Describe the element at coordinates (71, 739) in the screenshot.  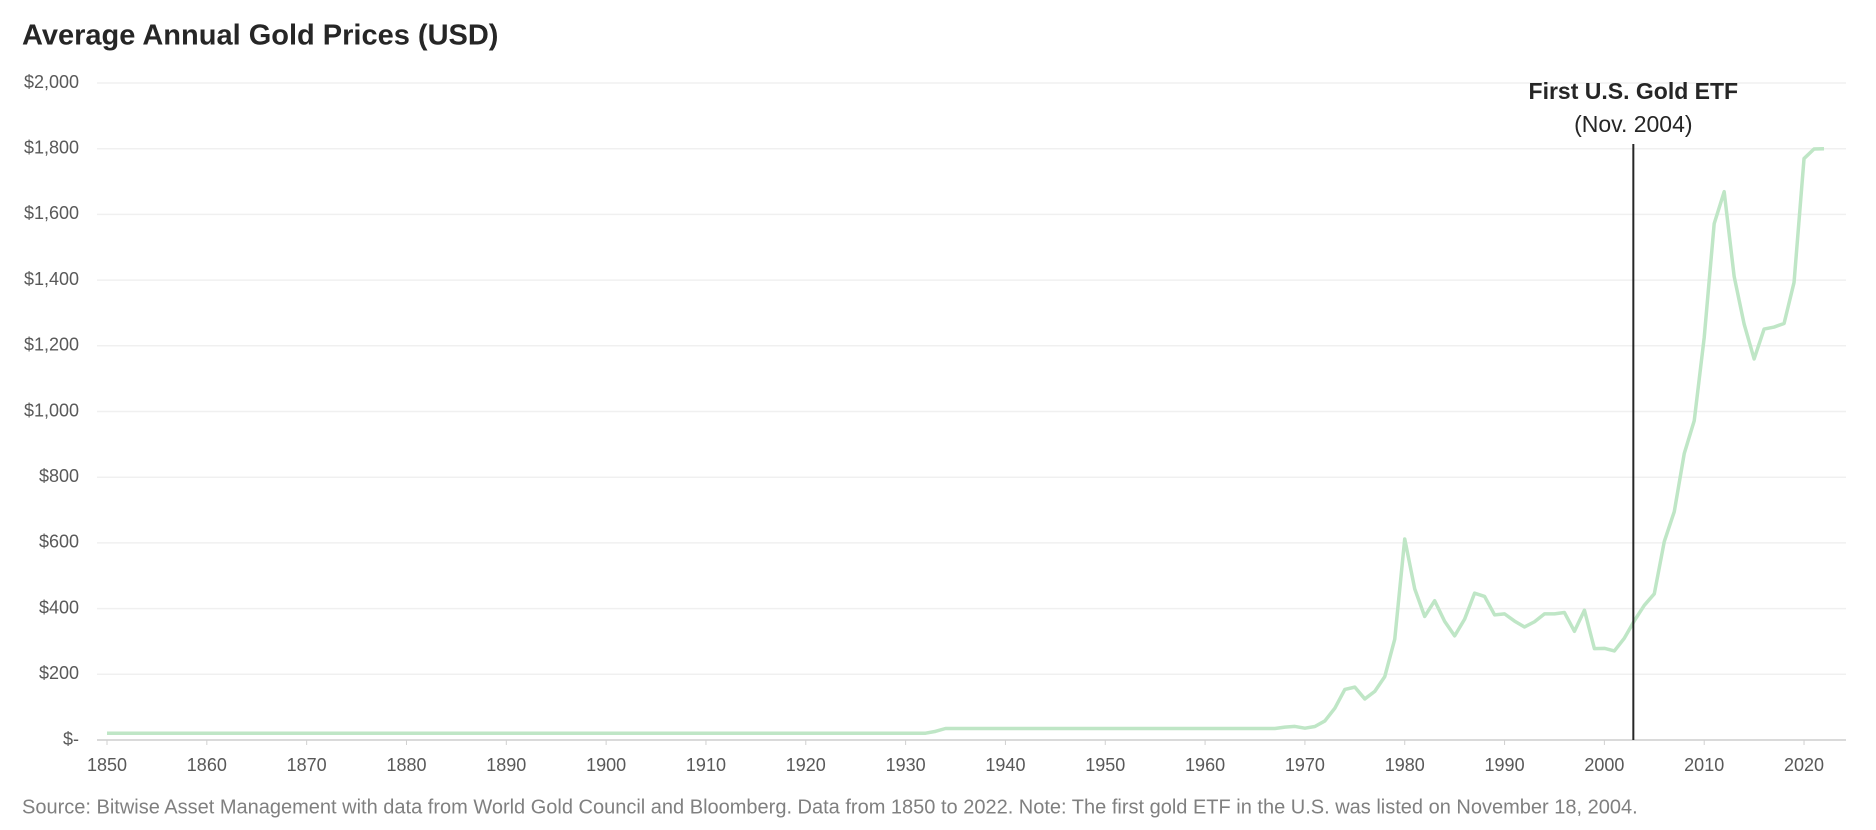
I see `y-tick-label: $-` at that location.